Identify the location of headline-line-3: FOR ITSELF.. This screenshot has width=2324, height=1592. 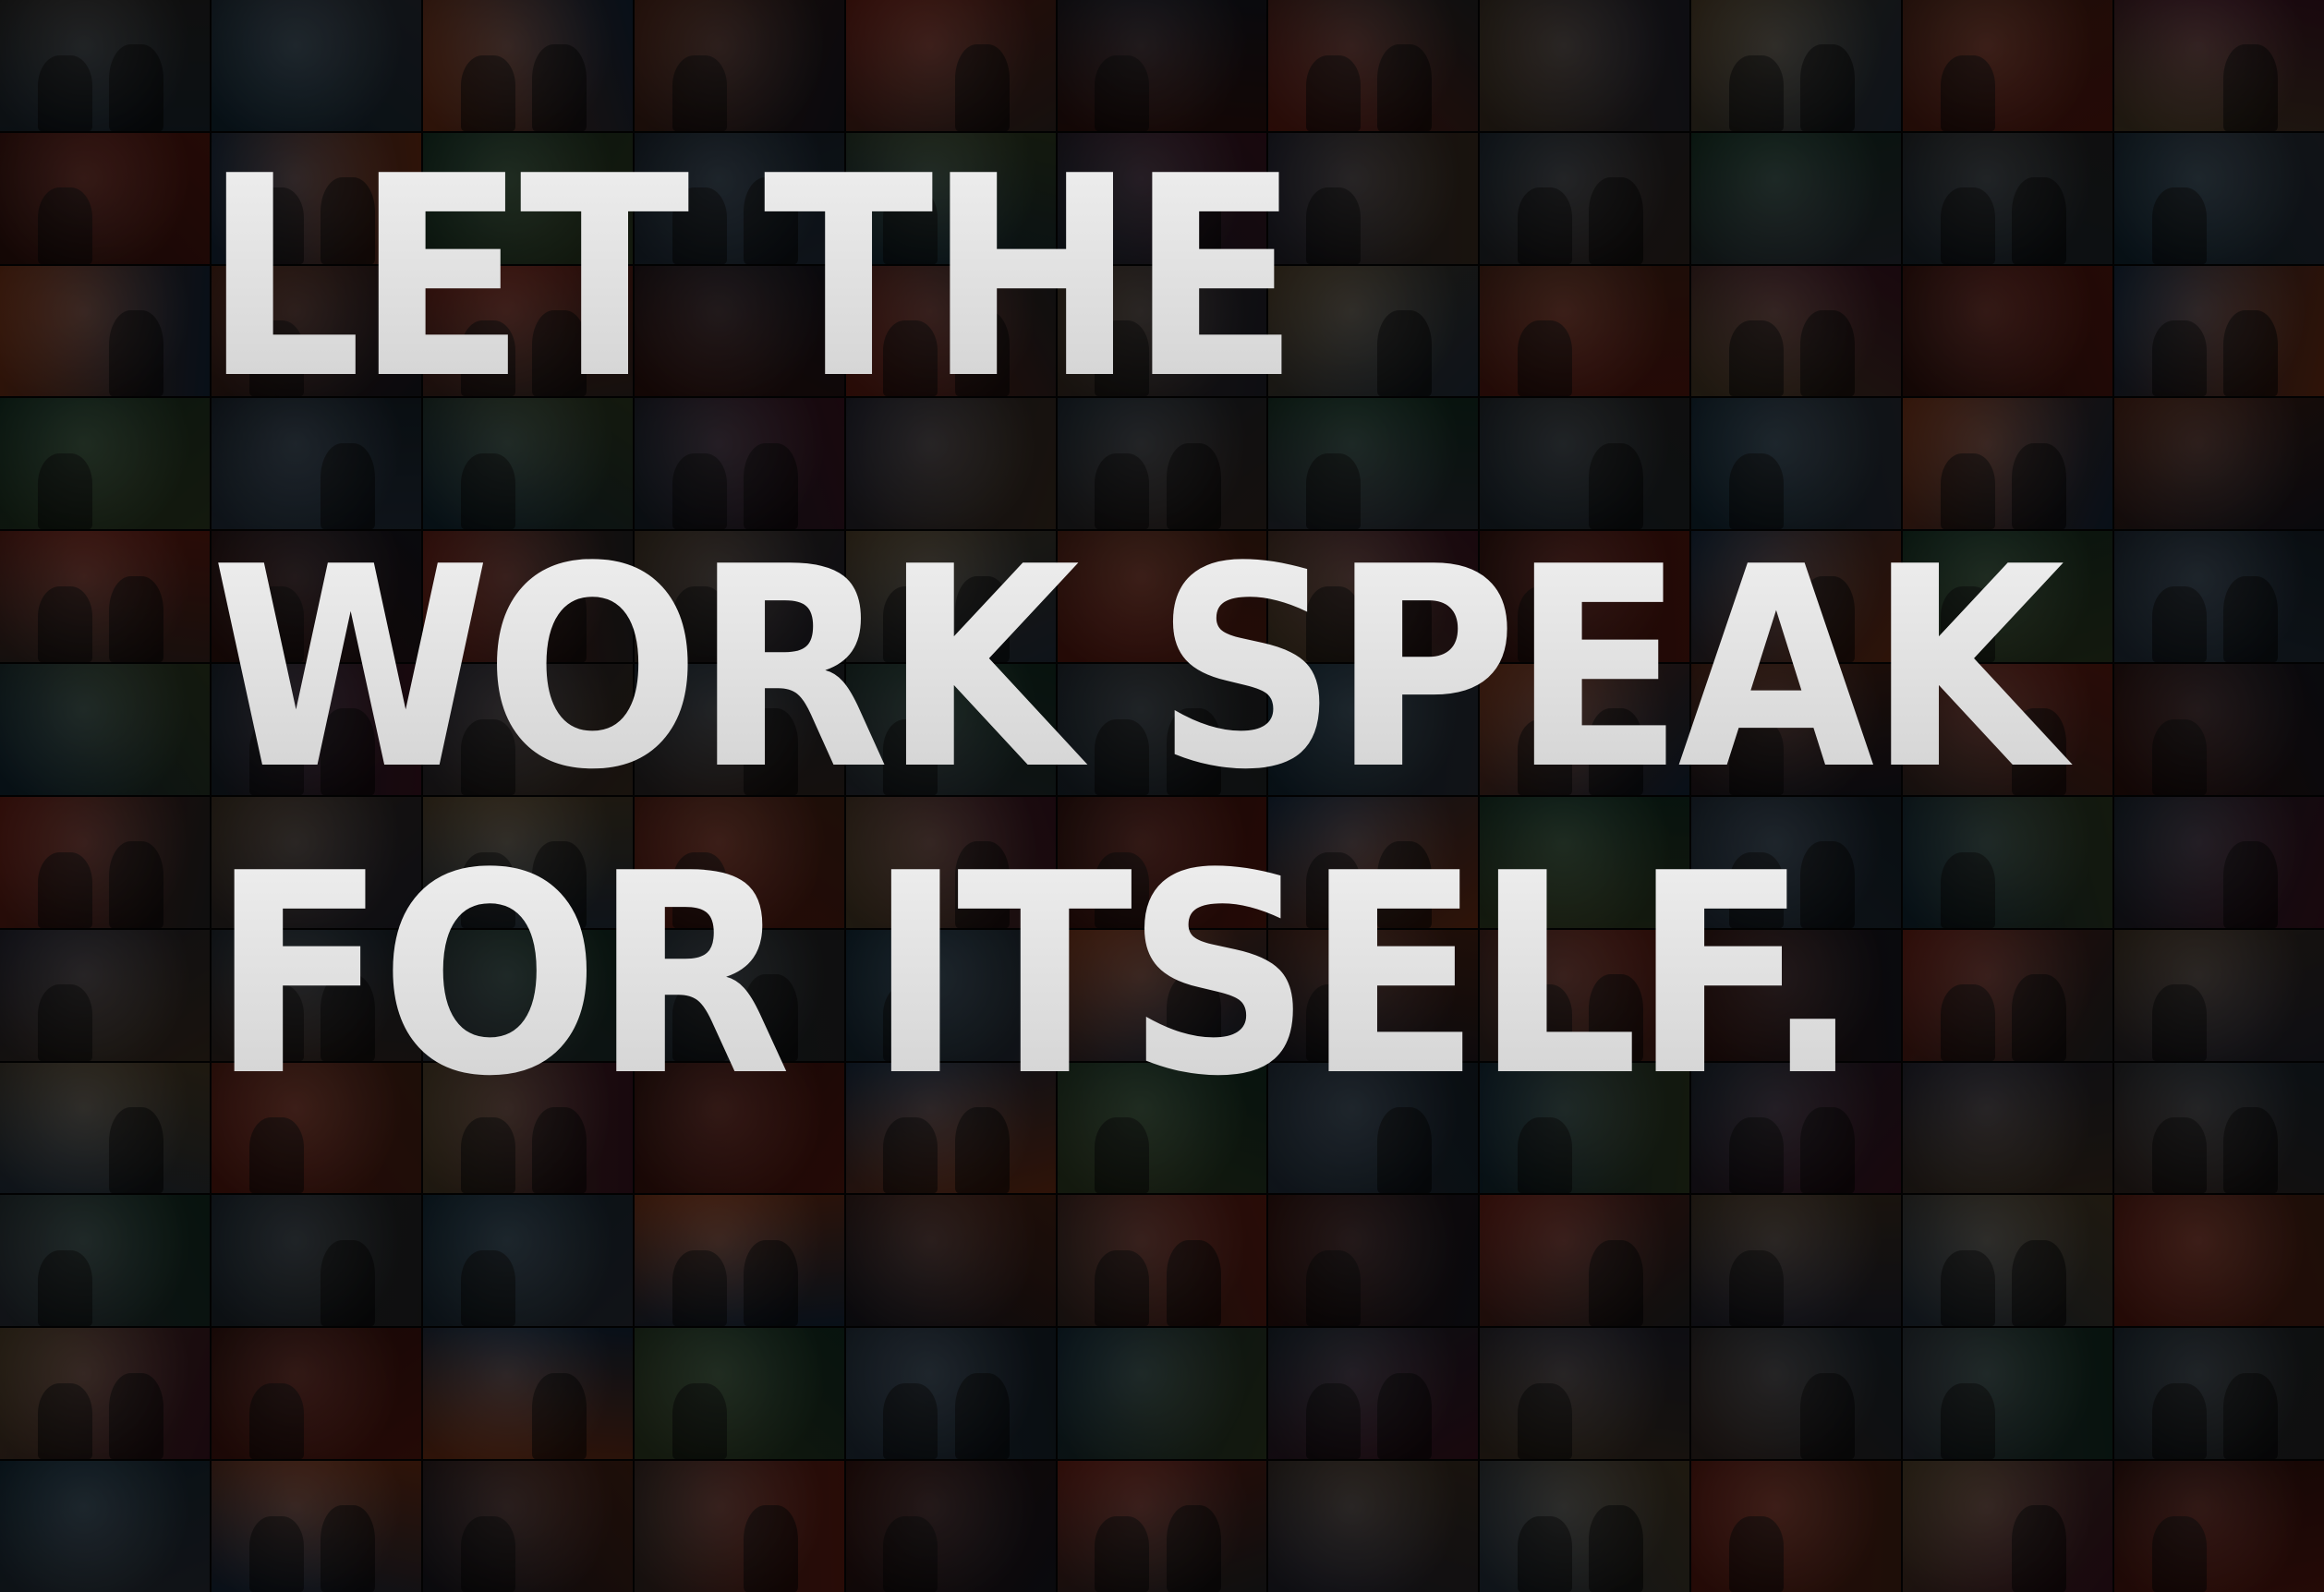
(1033, 976).